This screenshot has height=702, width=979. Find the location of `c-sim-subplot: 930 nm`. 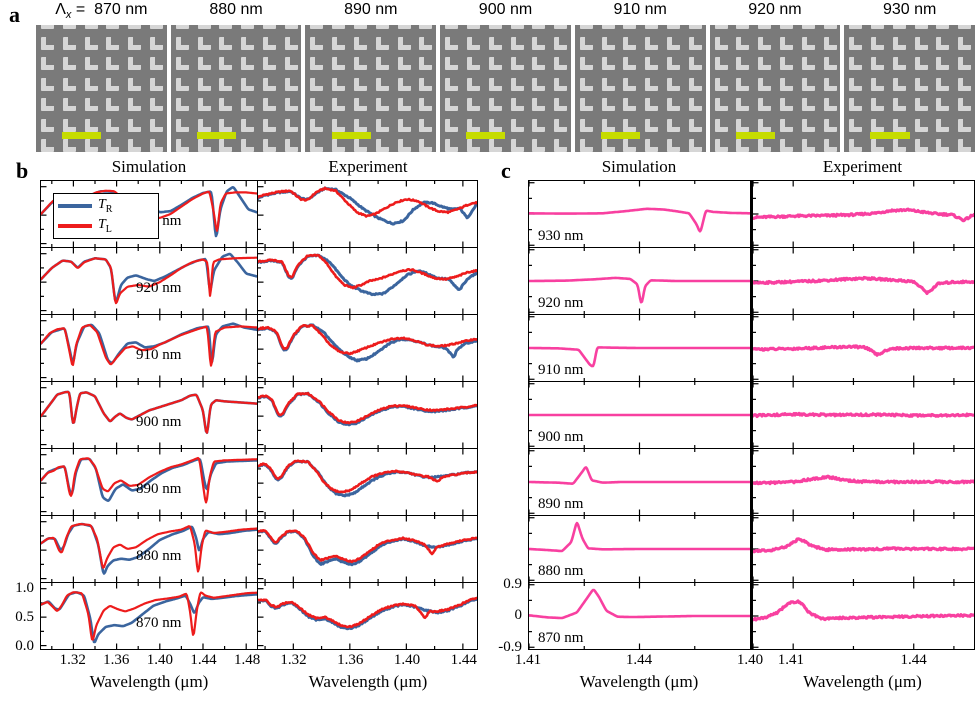

c-sim-subplot: 930 nm is located at coordinates (639, 214).